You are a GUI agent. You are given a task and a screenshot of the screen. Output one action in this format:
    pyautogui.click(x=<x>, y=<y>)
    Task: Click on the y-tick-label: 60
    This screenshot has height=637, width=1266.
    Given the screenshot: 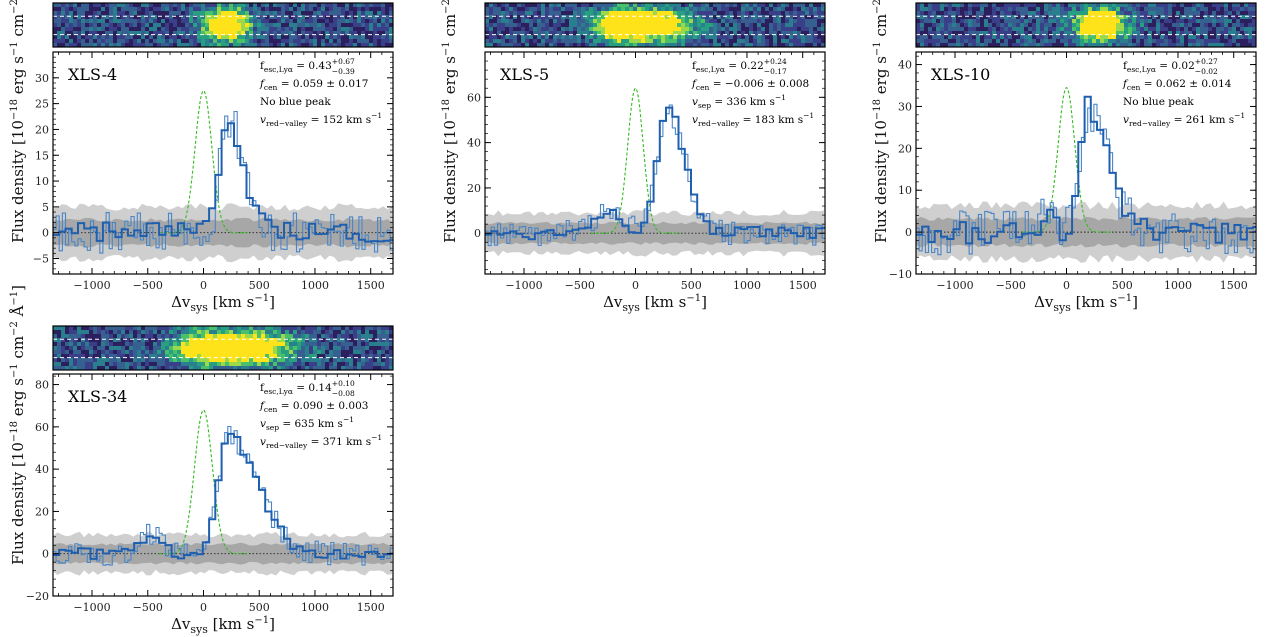 What is the action you would take?
    pyautogui.click(x=474, y=97)
    